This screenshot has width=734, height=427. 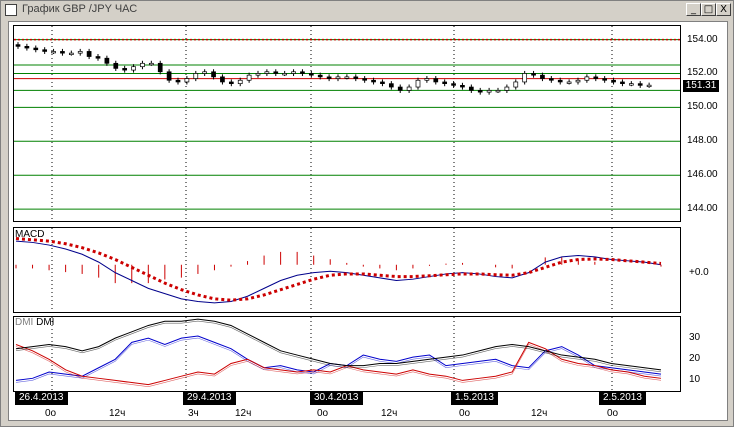 I want to click on hour-label-1: 12ч, so click(x=117, y=413).